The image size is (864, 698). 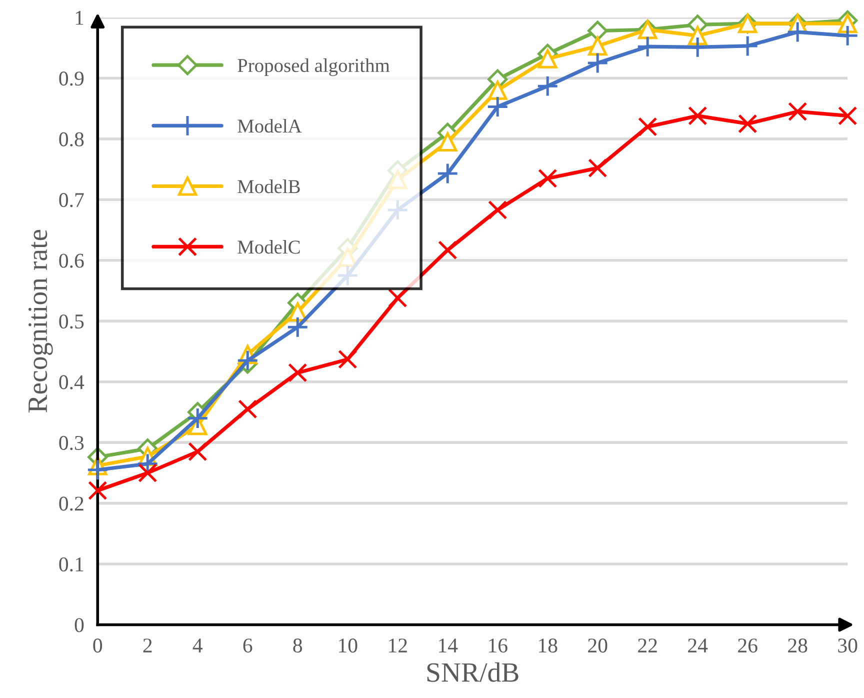 What do you see at coordinates (71, 503) in the screenshot?
I see `y-tick-label: 0.2` at bounding box center [71, 503].